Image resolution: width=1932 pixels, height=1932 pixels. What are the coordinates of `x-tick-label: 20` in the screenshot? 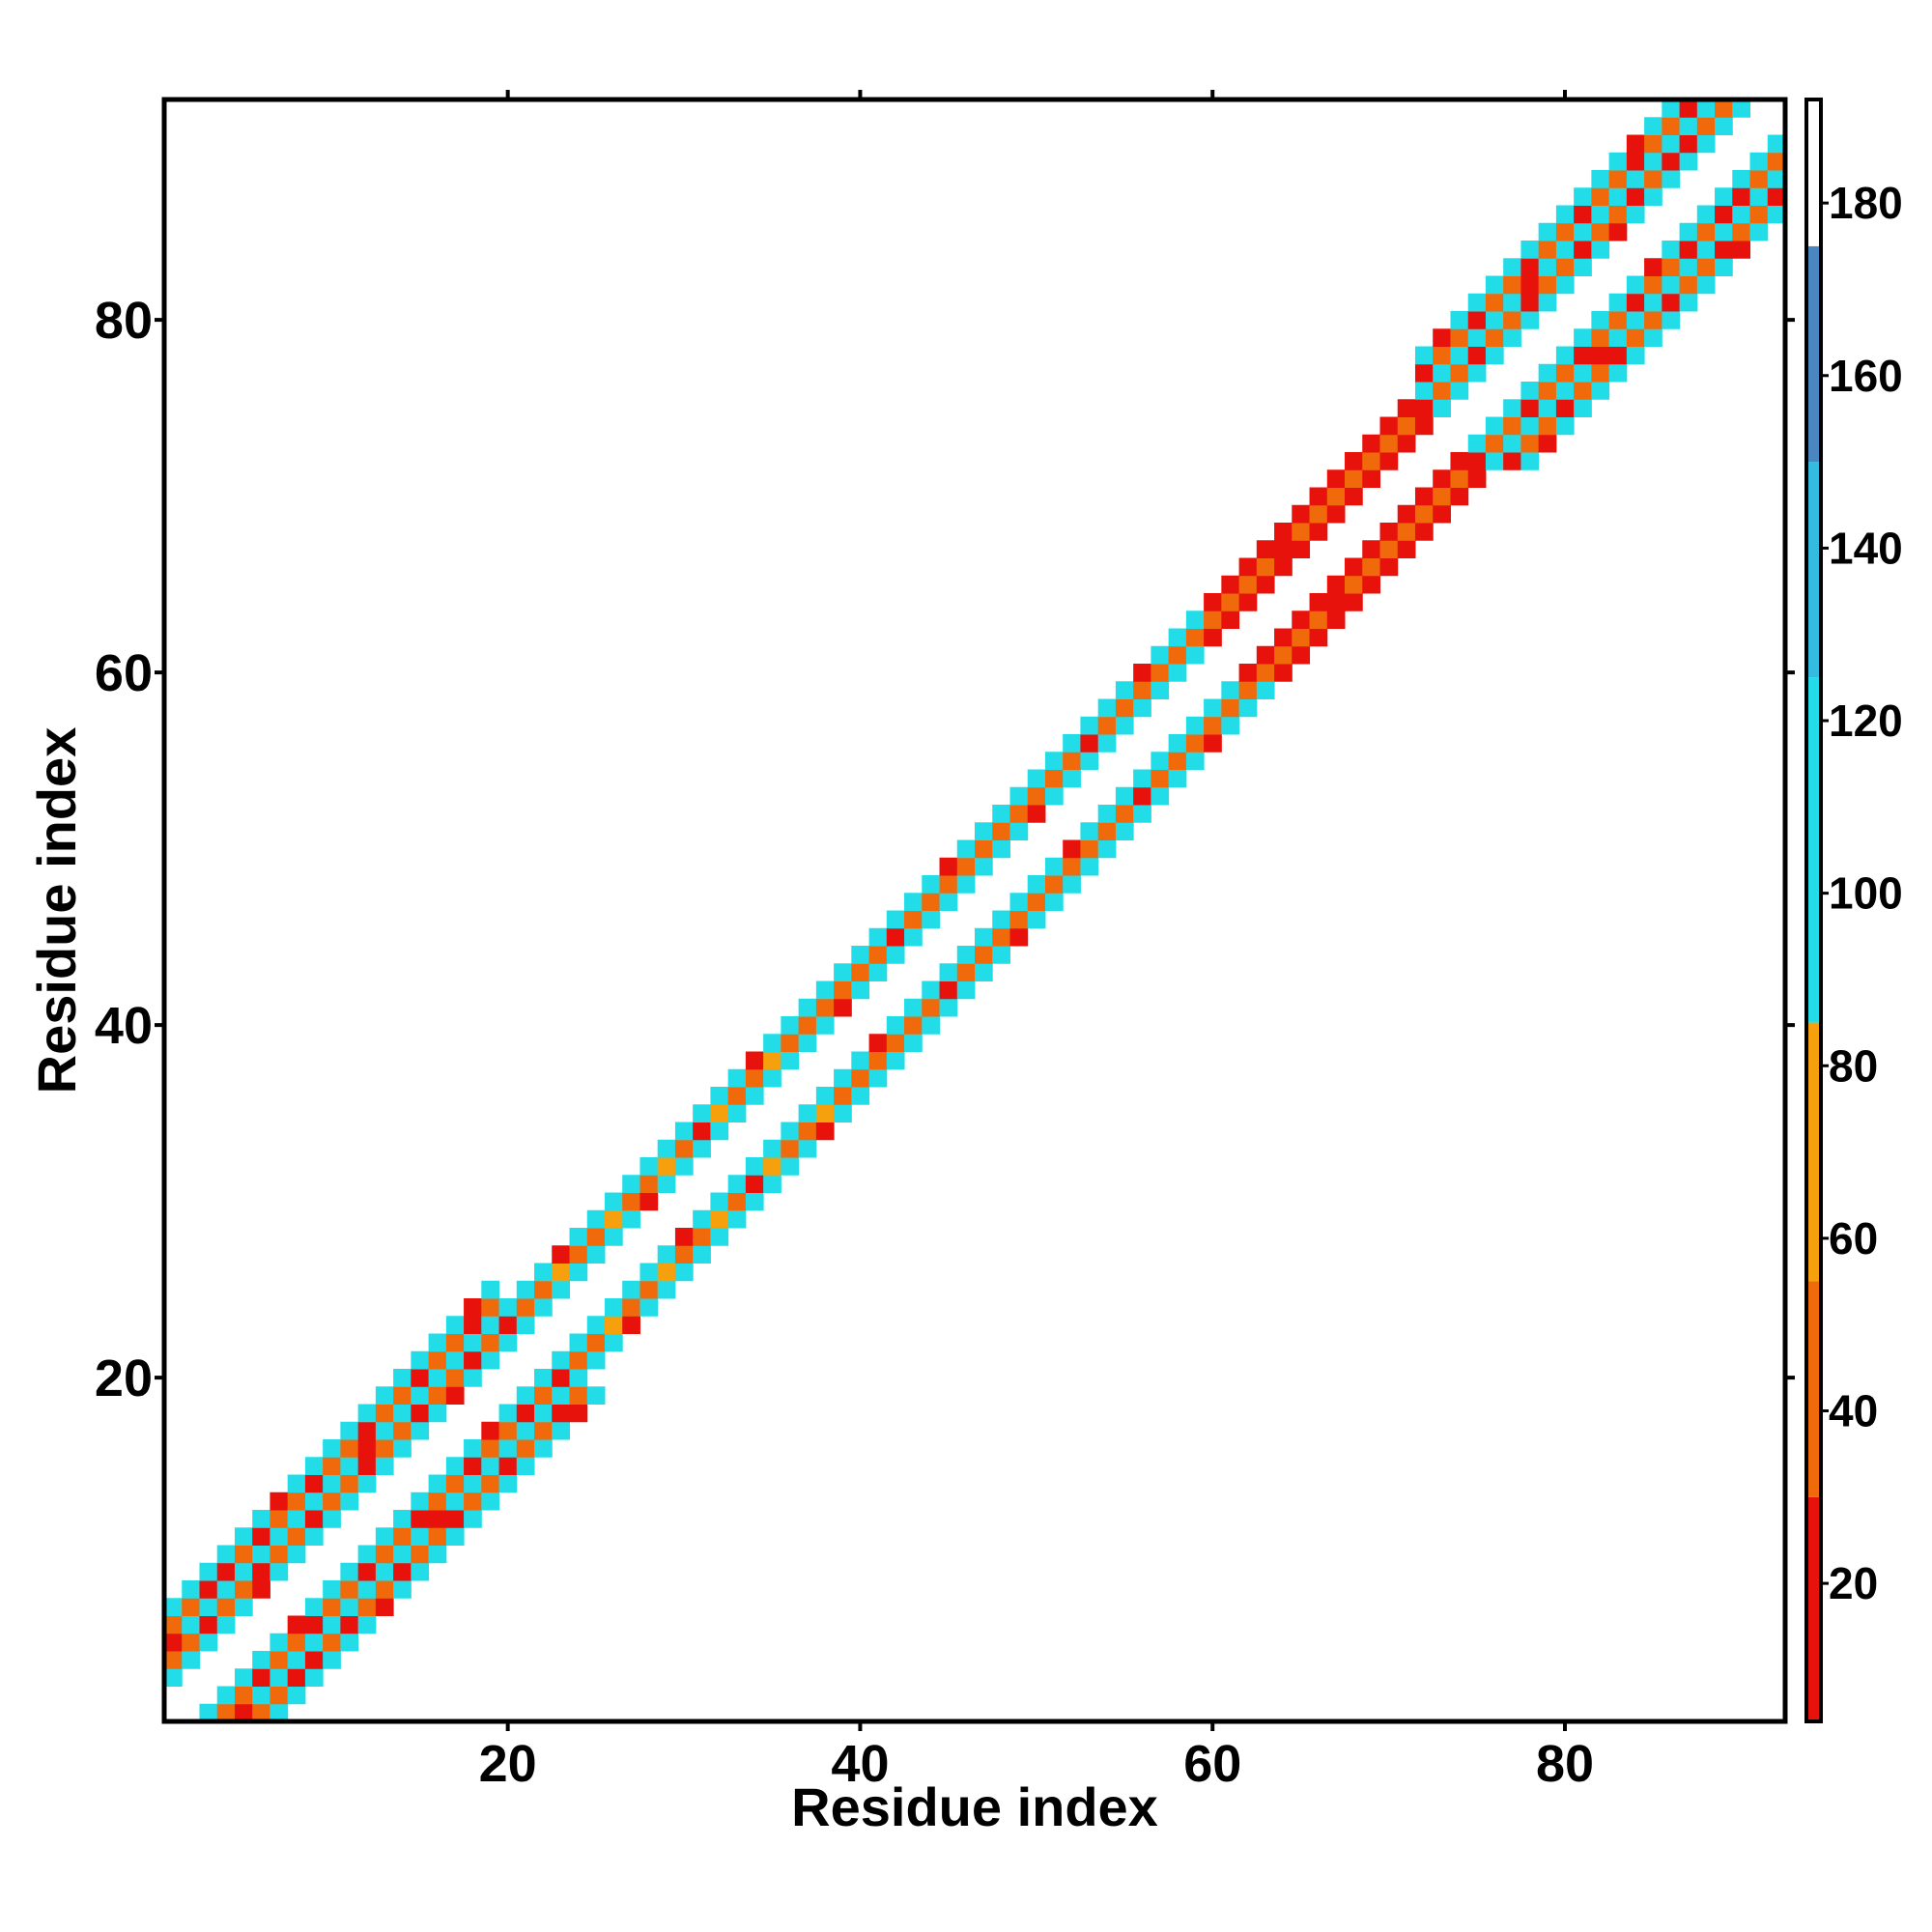 It's located at (508, 1764).